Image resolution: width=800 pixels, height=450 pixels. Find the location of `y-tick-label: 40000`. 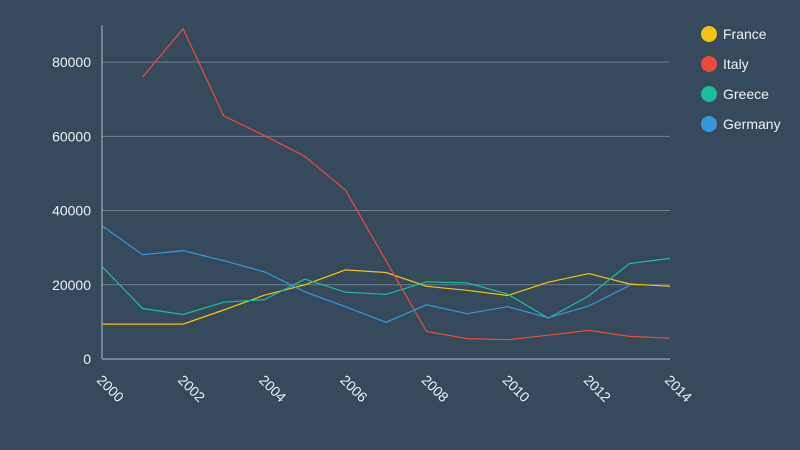

y-tick-label: 40000 is located at coordinates (71, 211).